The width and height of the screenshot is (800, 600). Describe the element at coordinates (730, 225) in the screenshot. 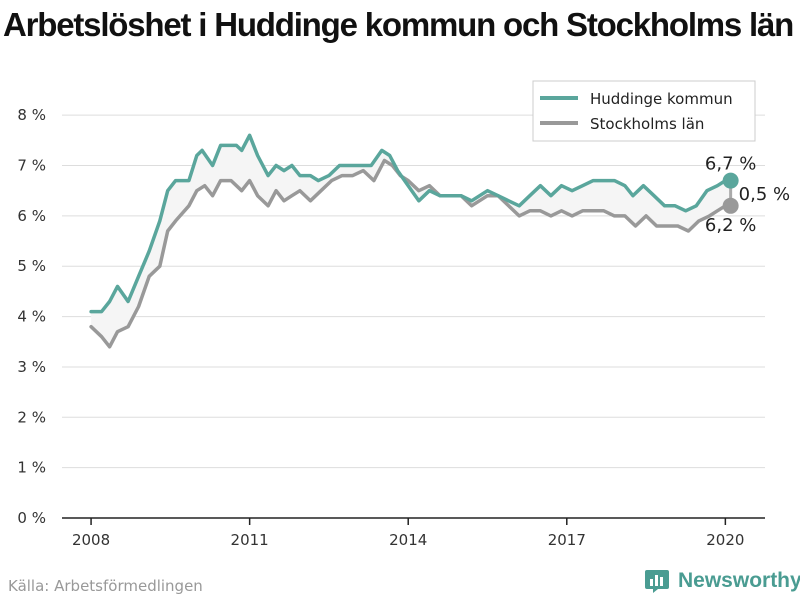

I see `end-label: 6,2 %` at that location.